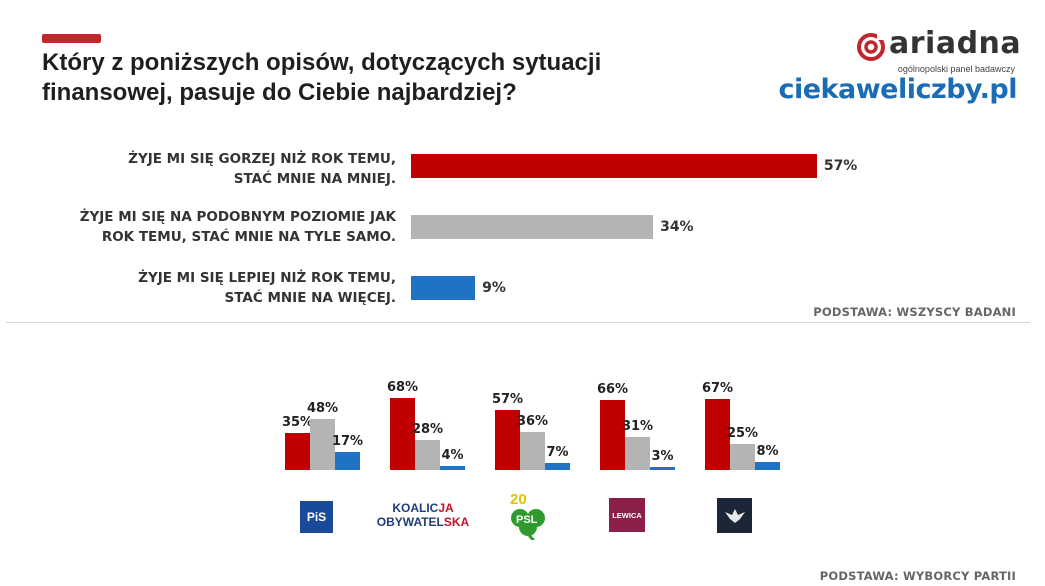 Image resolution: width=1045 pixels, height=586 pixels. I want to click on pis-logo-text: PiS, so click(316, 517).